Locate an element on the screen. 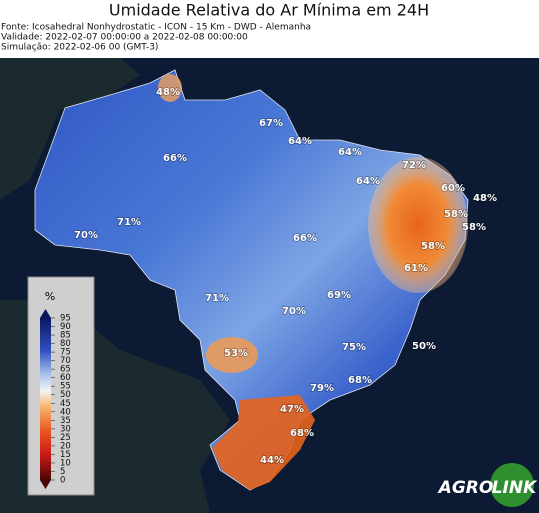  tick-label: 15 is located at coordinates (65, 455).